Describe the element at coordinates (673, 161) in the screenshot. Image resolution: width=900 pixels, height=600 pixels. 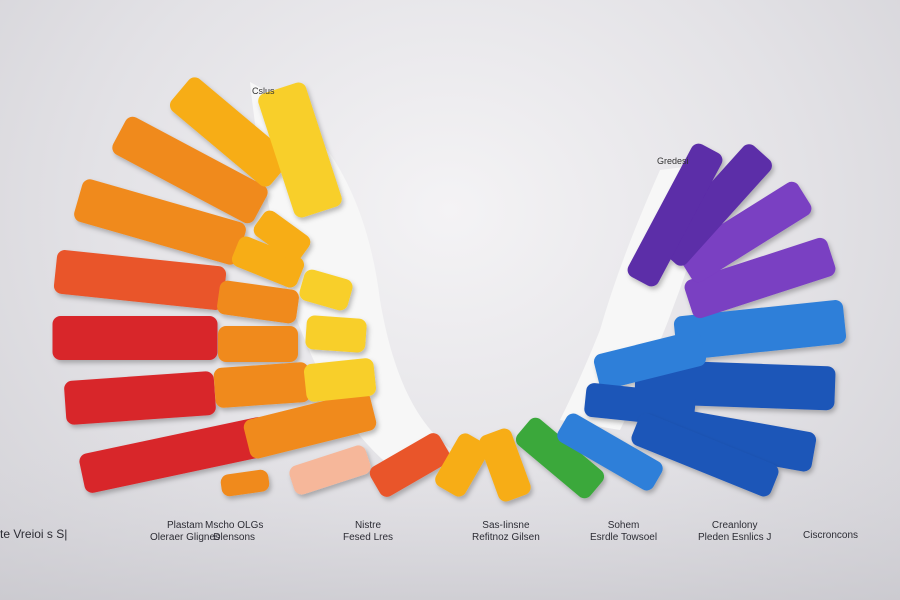
I see `right-fan-tag: Gredesi` at that location.